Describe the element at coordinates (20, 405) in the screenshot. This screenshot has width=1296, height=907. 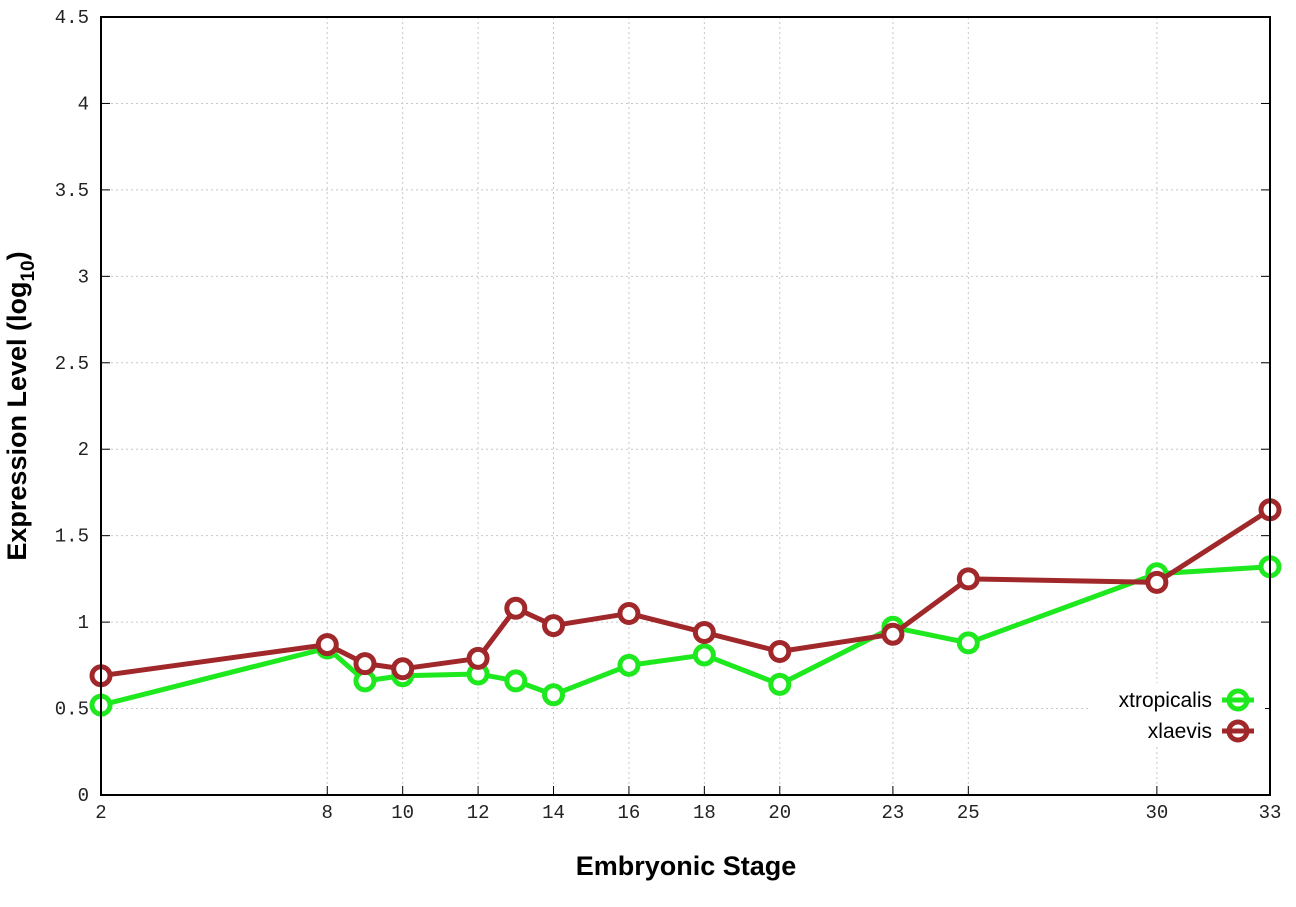
I see `y-axis-label: Expression Level (log10)` at that location.